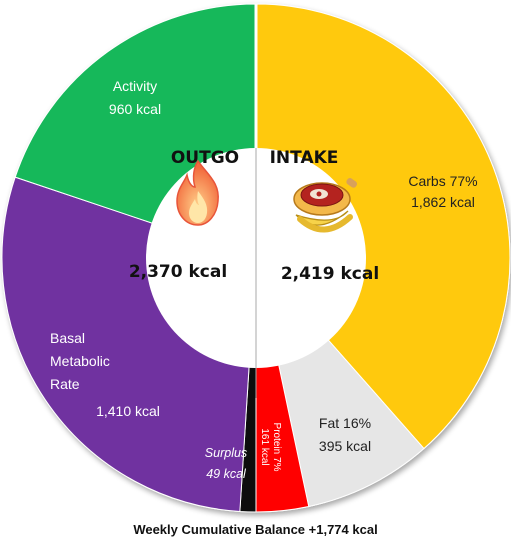  What do you see at coordinates (135, 86) in the screenshot?
I see `svg-text: Activity` at bounding box center [135, 86].